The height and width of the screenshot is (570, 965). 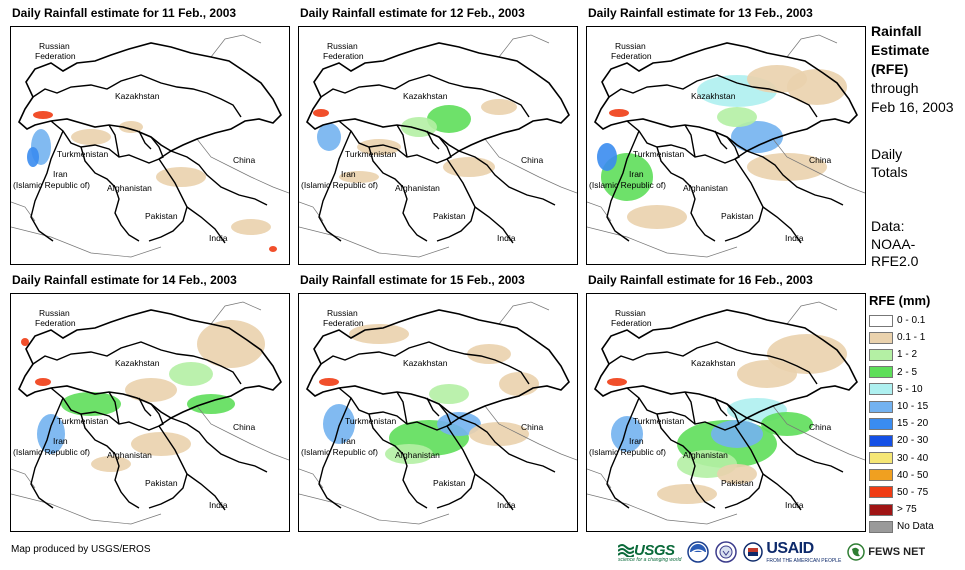 I want to click on map-label: China, so click(x=820, y=160).